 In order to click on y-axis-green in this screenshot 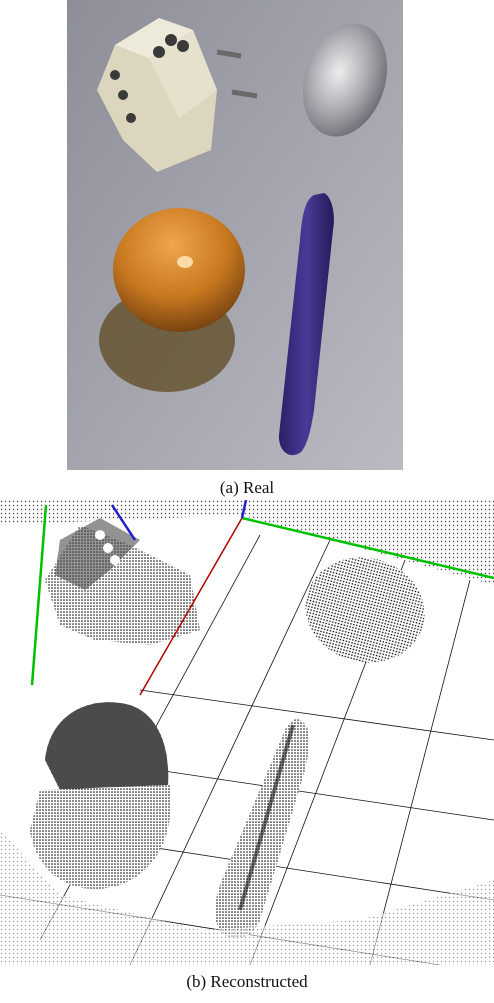, I will do `click(367, 548)`.